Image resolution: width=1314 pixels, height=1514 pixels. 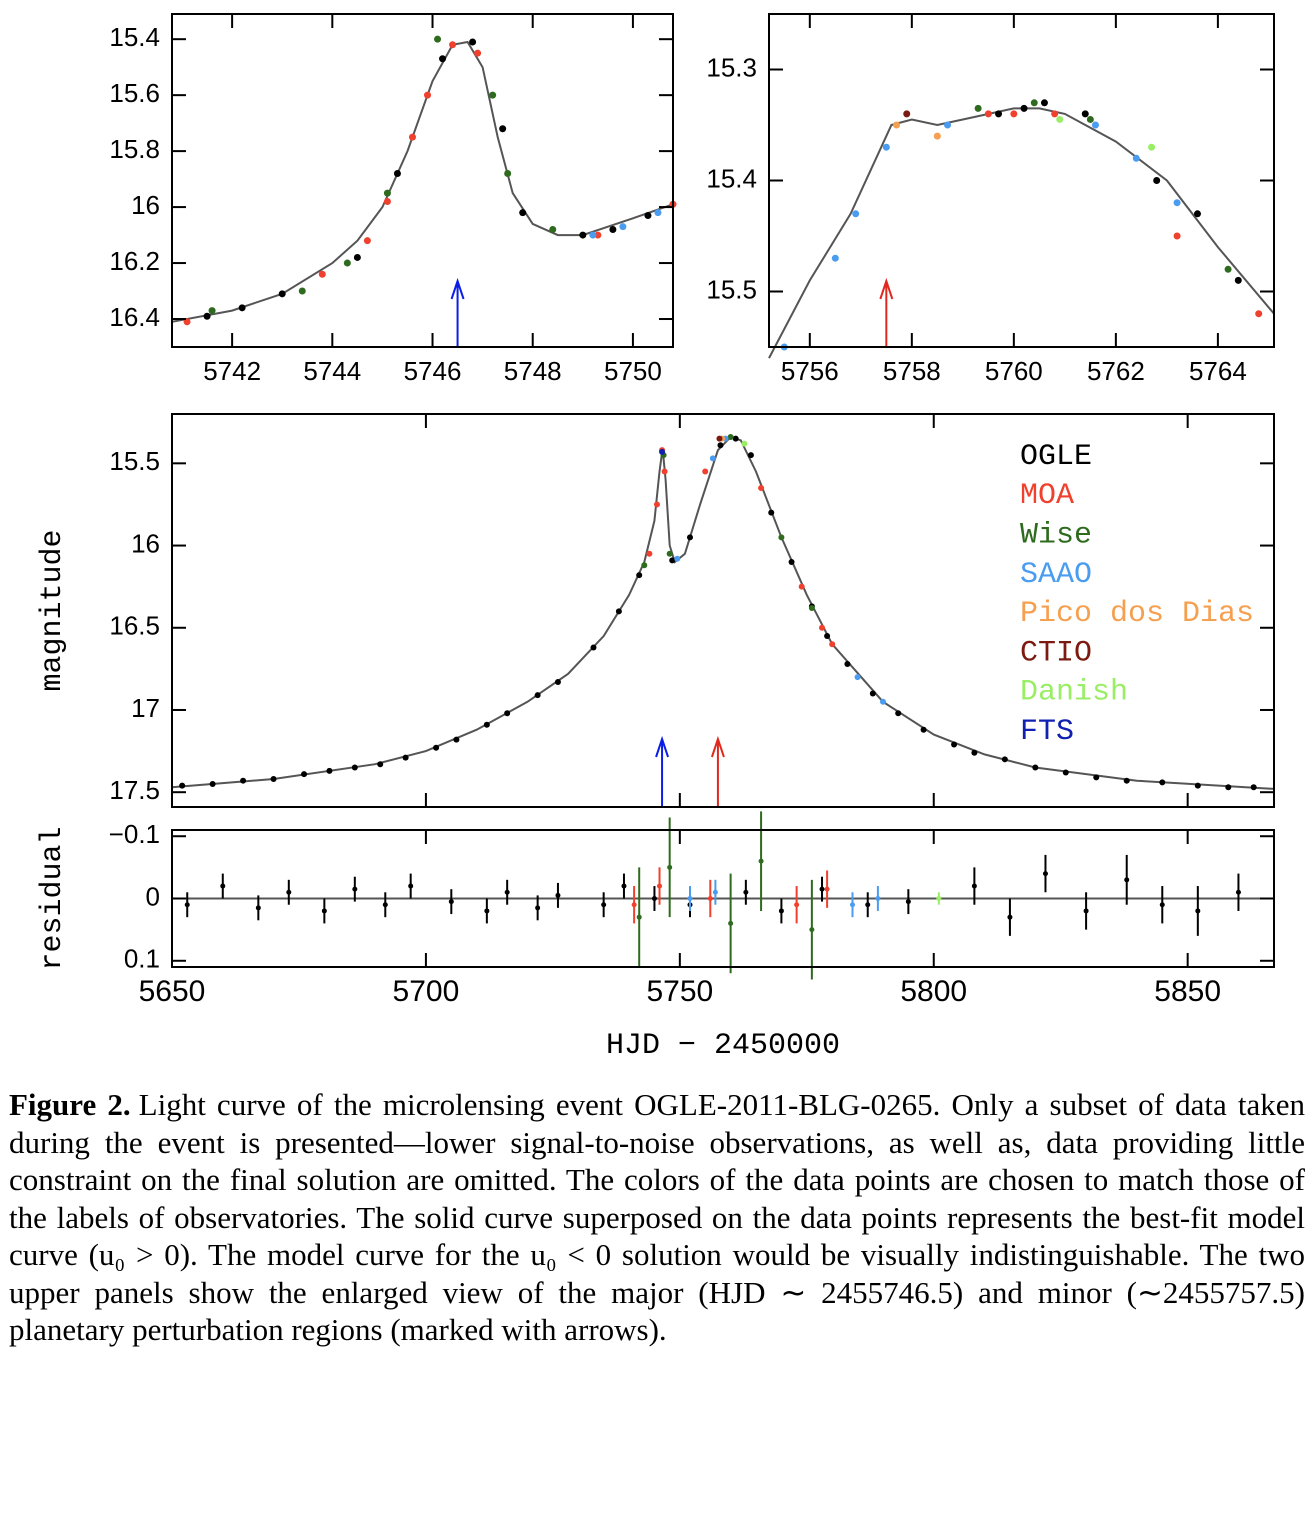 What do you see at coordinates (232, 371) in the screenshot?
I see `x-tick-label: 5742` at bounding box center [232, 371].